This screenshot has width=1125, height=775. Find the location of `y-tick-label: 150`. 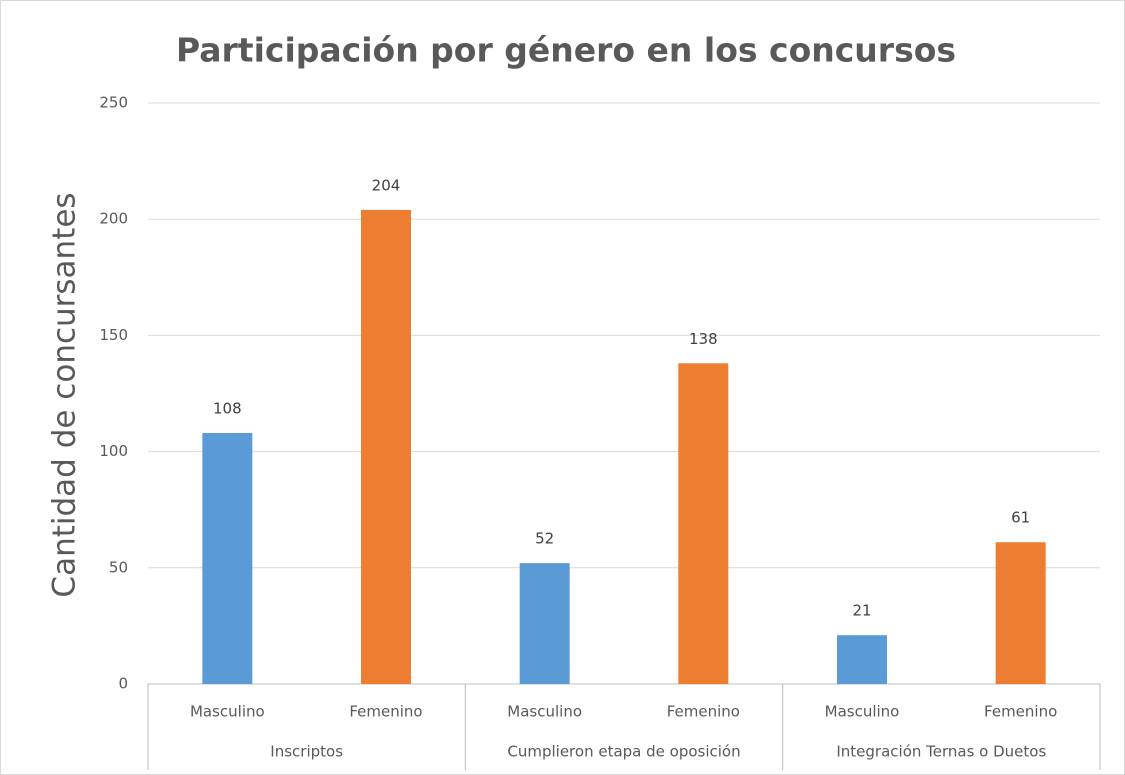

y-tick-label: 150 is located at coordinates (113, 335).